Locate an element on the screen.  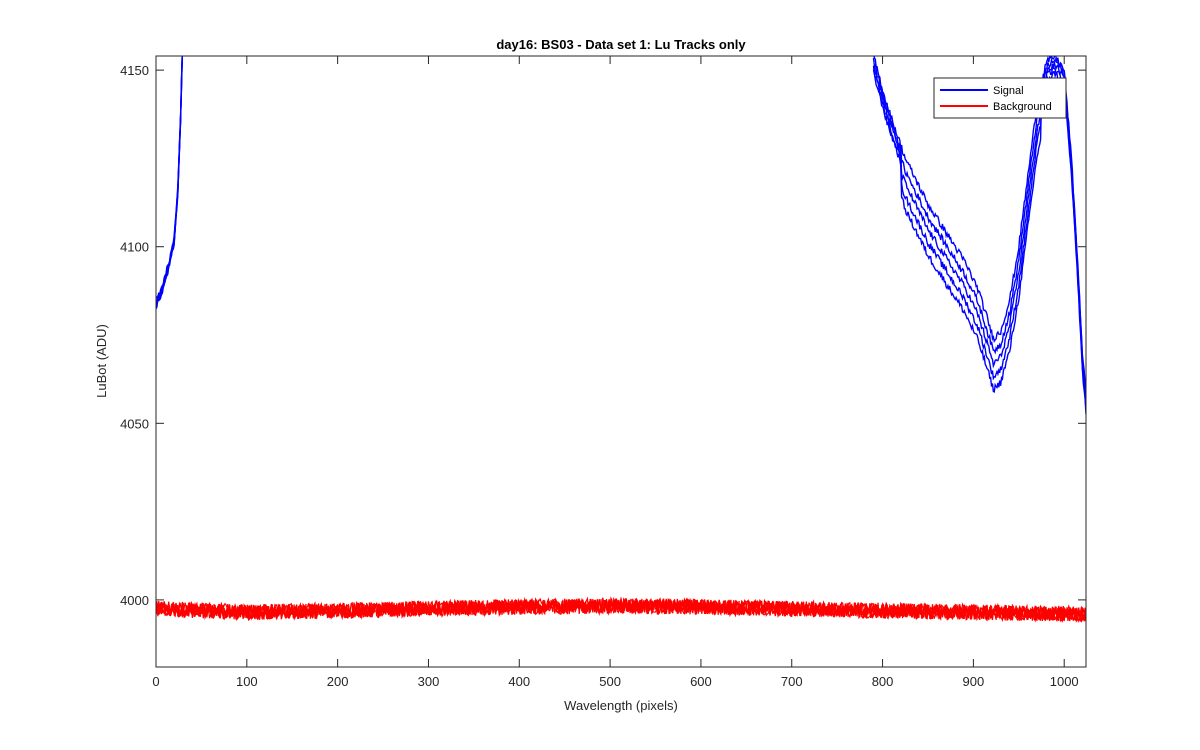
y-tick-label: 4100 is located at coordinates (134, 247).